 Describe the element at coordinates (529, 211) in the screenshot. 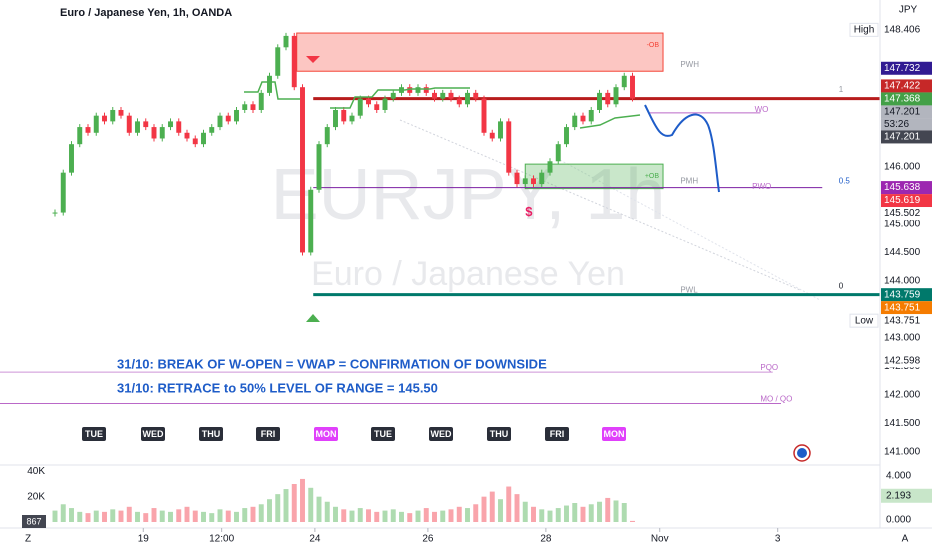

I see `level-tag: $` at that location.